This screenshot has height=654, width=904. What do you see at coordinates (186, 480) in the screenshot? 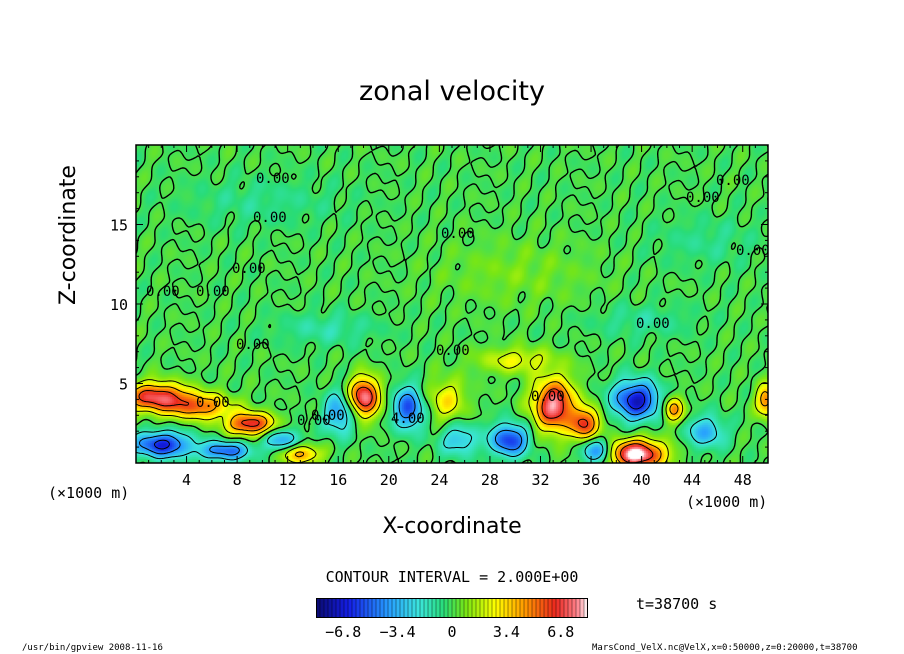
I see `x-tick-label: 4` at bounding box center [186, 480].